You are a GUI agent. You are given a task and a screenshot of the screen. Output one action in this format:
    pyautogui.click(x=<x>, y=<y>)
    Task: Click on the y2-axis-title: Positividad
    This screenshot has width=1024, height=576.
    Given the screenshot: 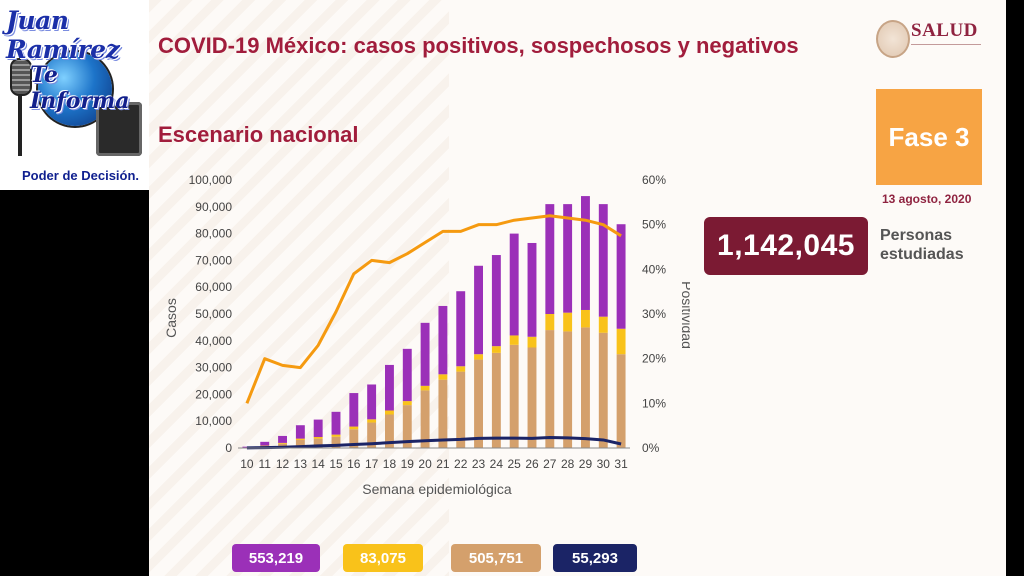 What is the action you would take?
    pyautogui.click(x=684, y=315)
    